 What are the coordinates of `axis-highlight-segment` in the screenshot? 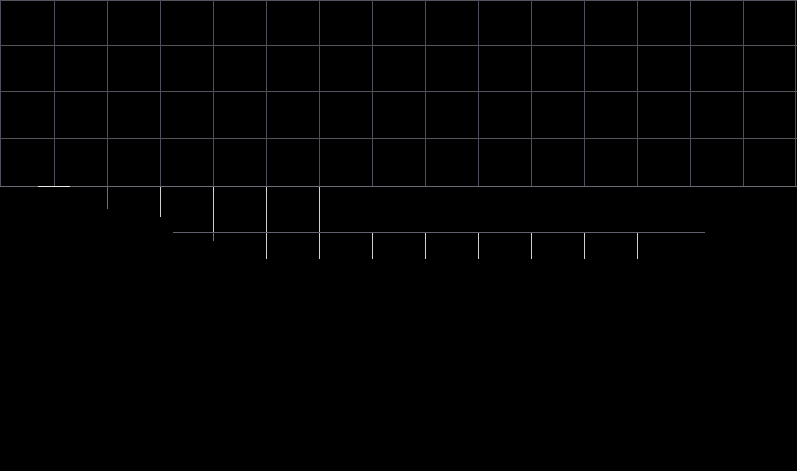 It's located at (54, 186).